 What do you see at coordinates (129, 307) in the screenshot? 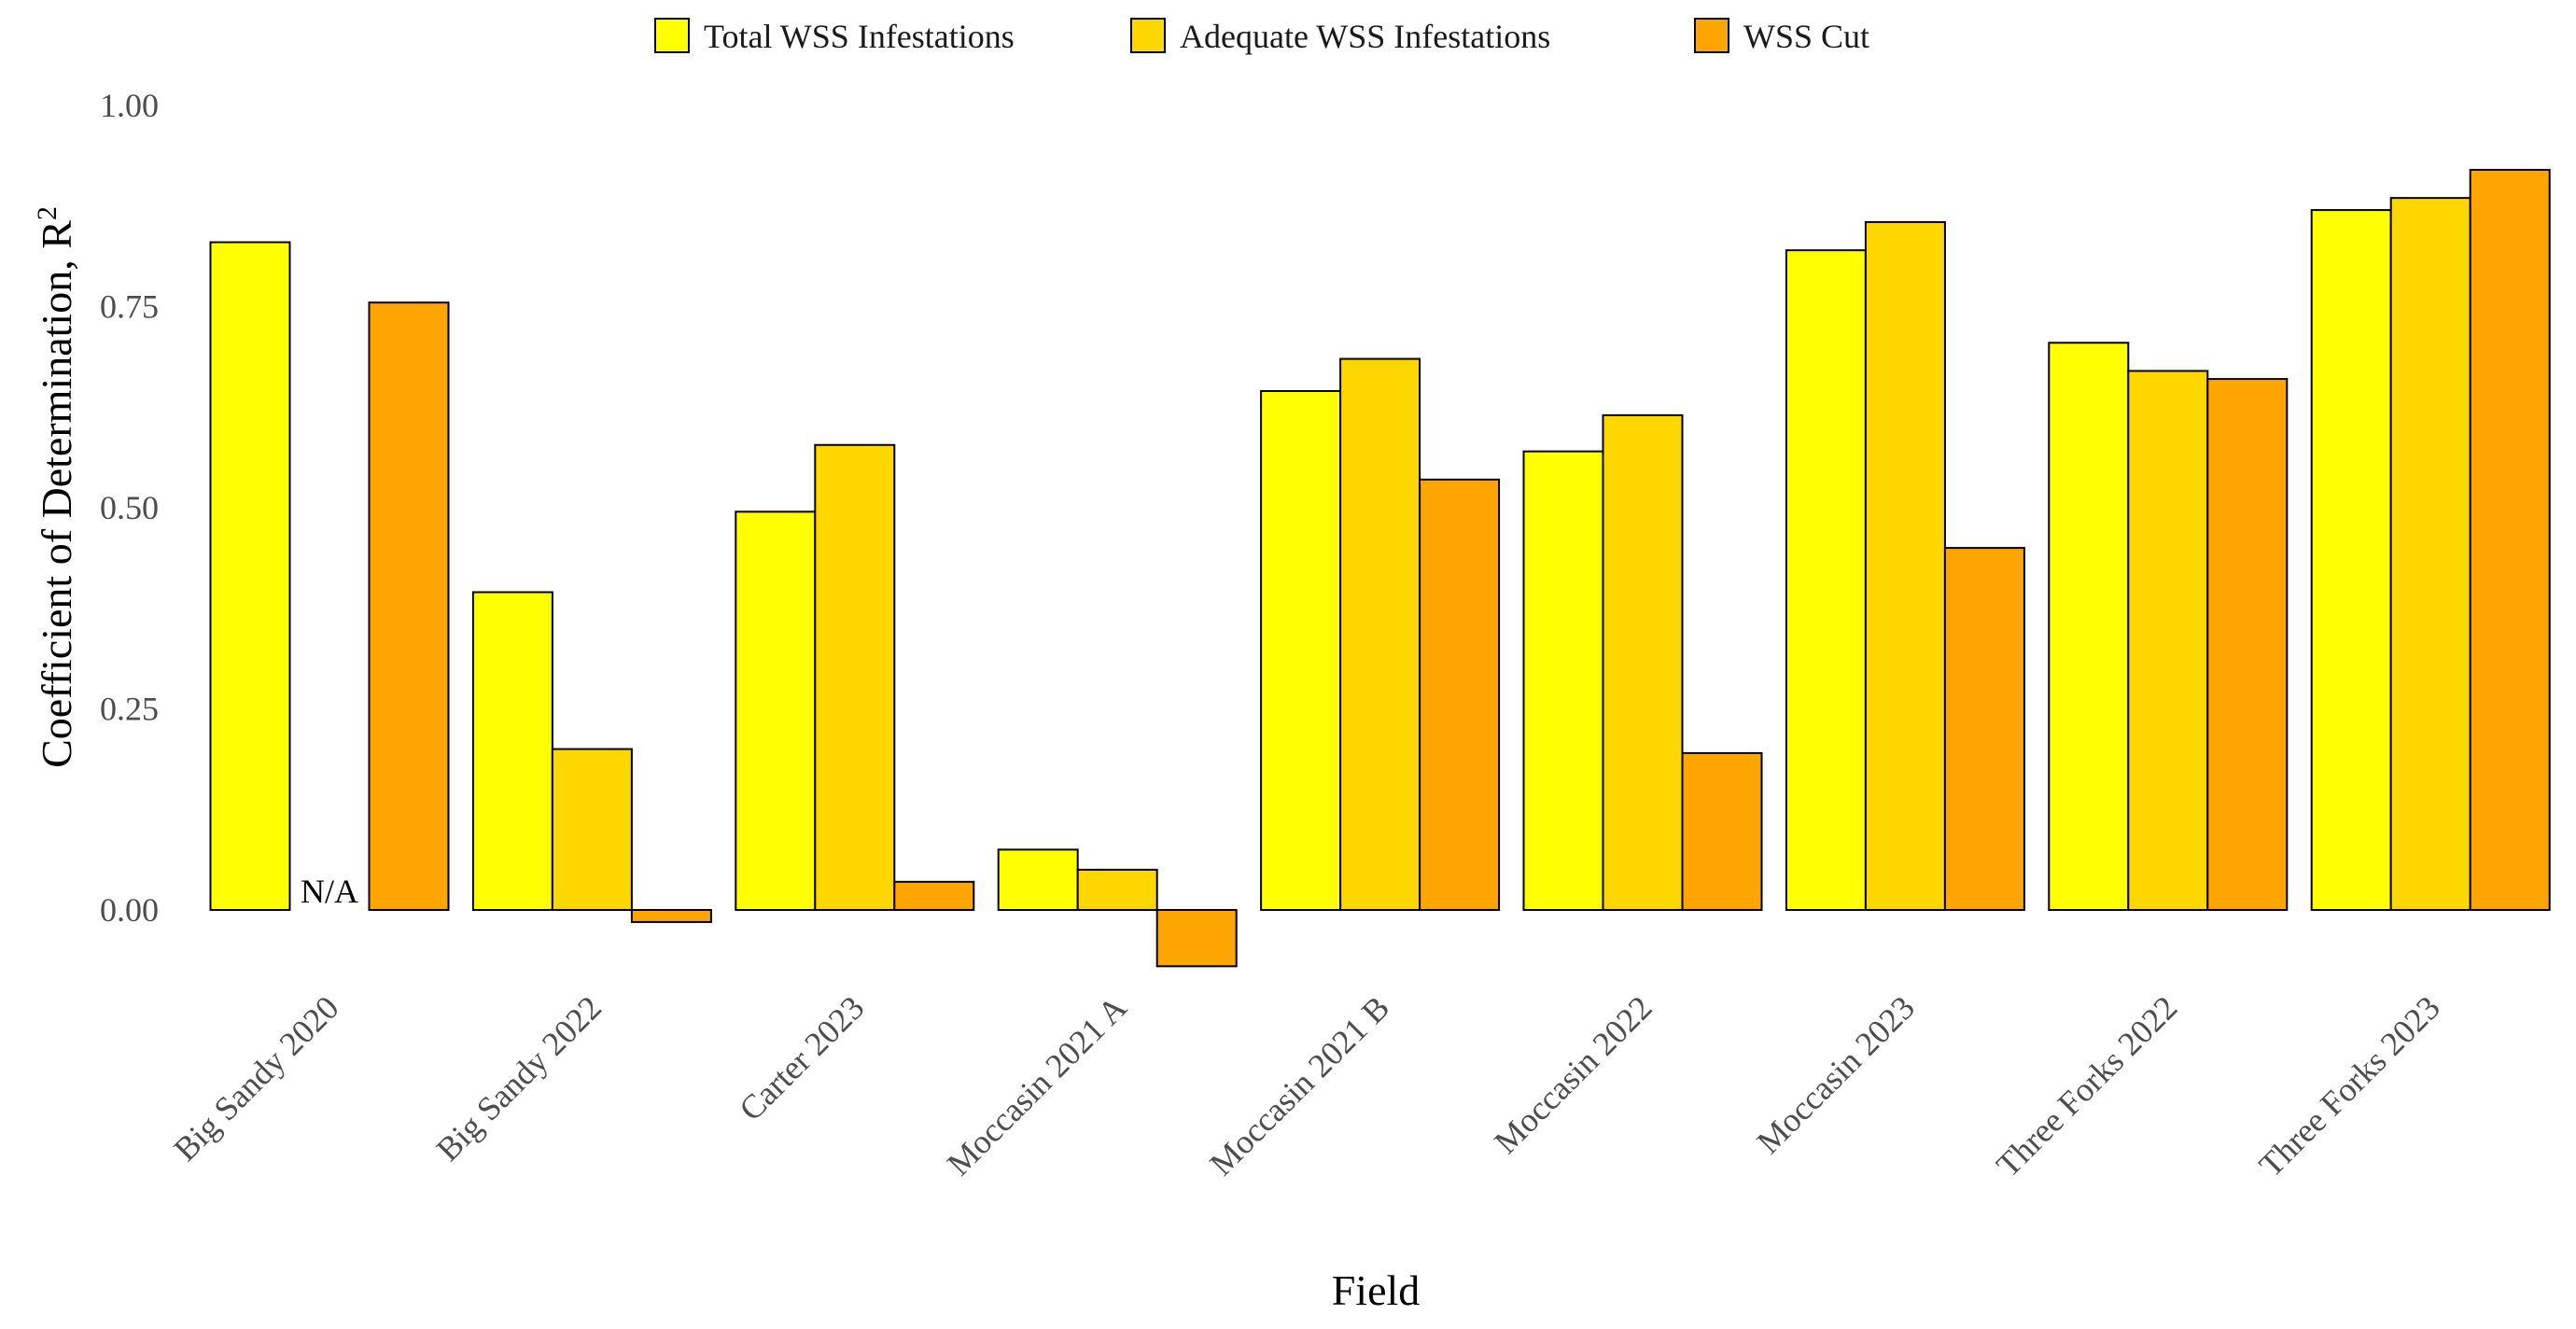
I see `y-tick-label: 0.75` at bounding box center [129, 307].